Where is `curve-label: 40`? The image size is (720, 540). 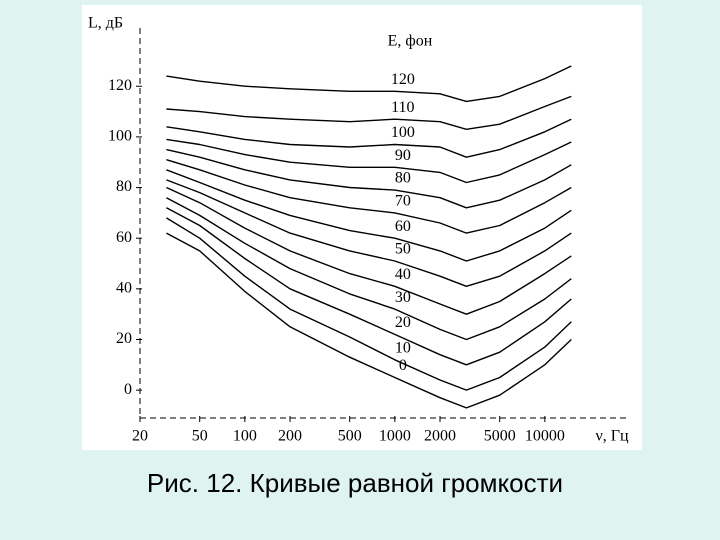
curve-label: 40 is located at coordinates (403, 274).